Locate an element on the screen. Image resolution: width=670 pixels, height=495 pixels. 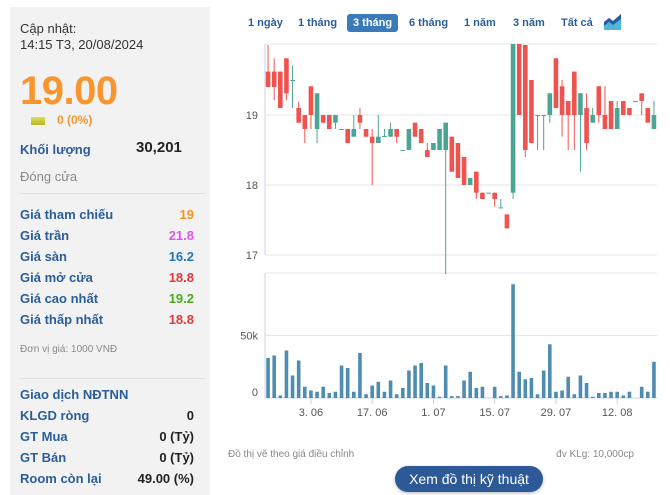
volume-tick-label: 50k is located at coordinates (249, 337).